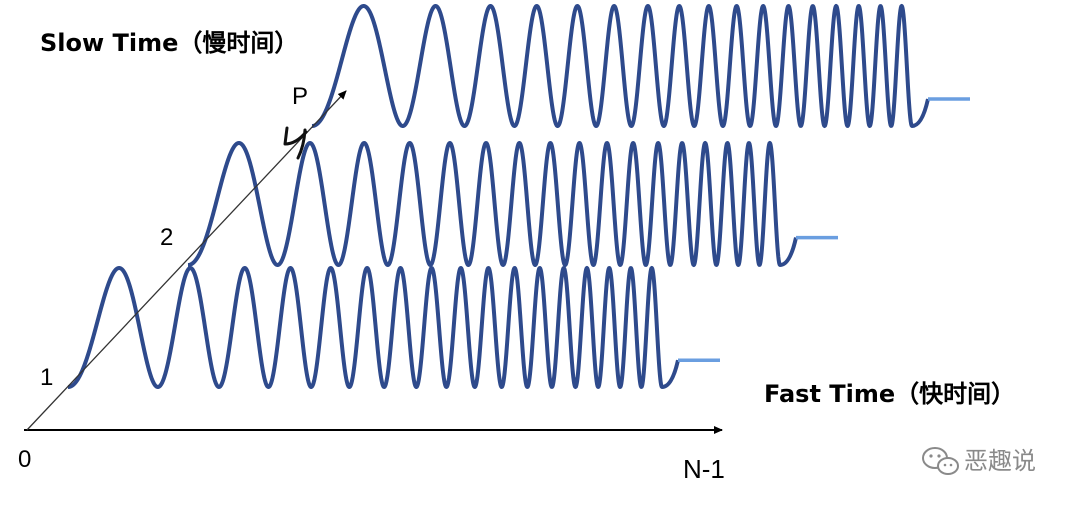 The width and height of the screenshot is (1080, 506). What do you see at coordinates (24, 459) in the screenshot?
I see `origin-label: 0` at bounding box center [24, 459].